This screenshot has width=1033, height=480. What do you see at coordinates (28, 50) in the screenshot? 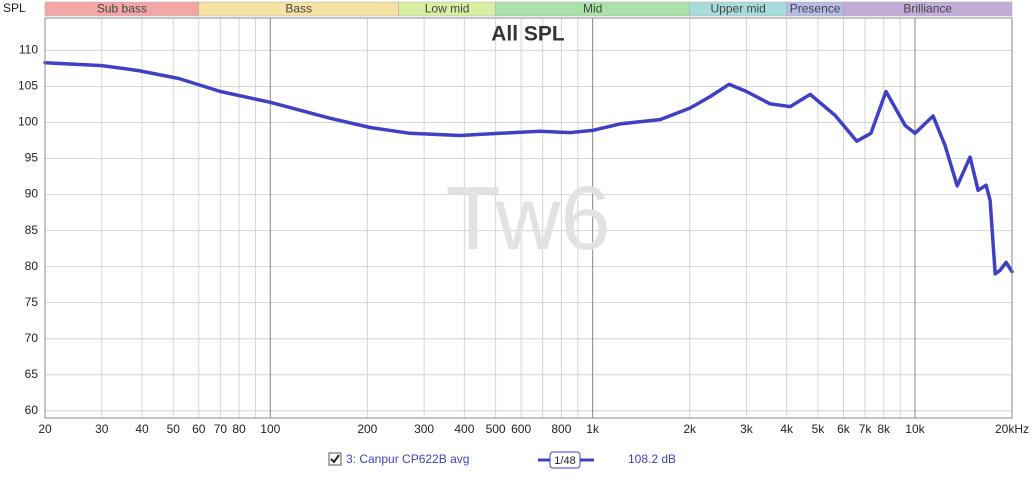
I see `y-tick-label: 110` at bounding box center [28, 50].